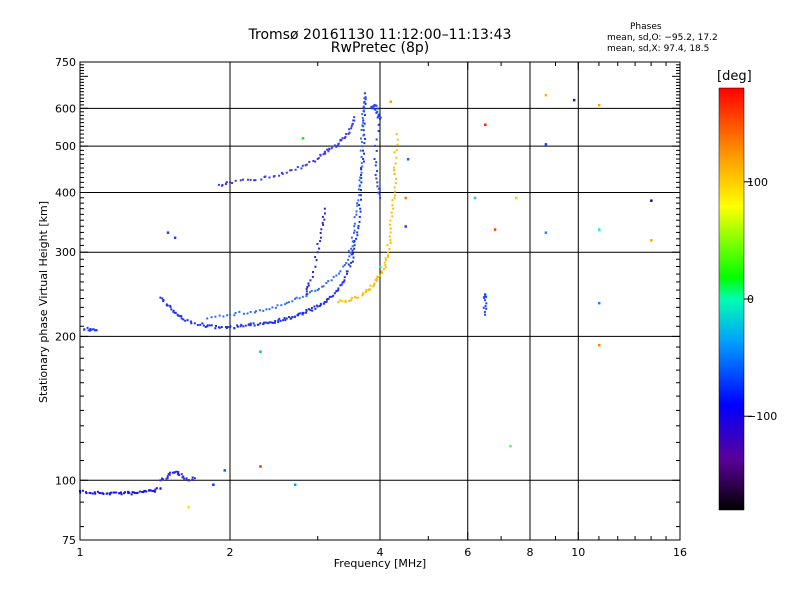  I want to click on phases-x-stats: mean, sd,X: 97.4, 18.5, so click(658, 49).